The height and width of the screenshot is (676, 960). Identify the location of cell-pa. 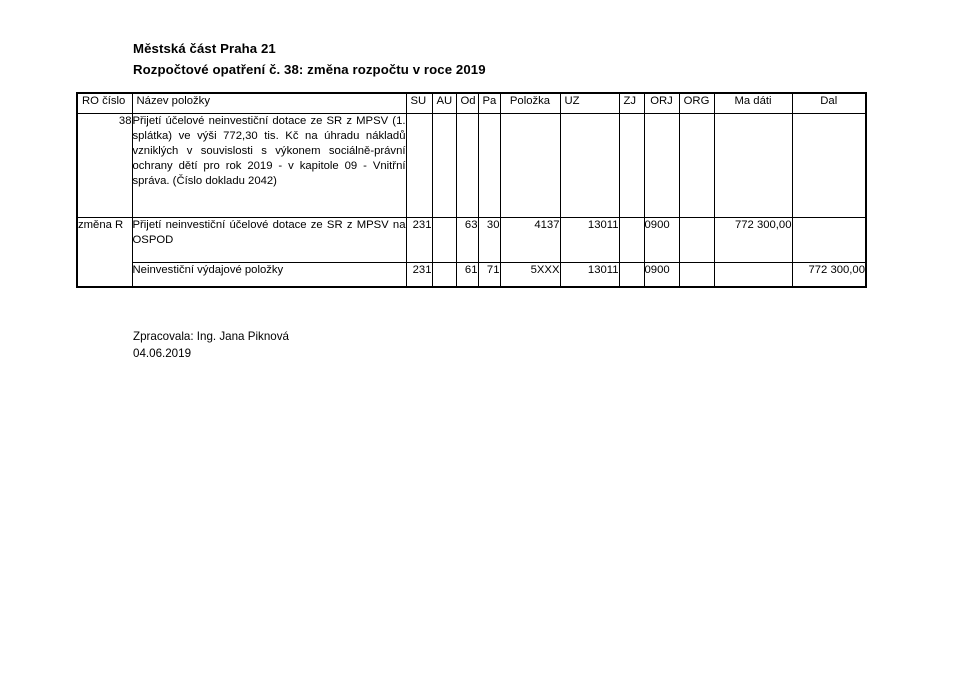
(489, 165).